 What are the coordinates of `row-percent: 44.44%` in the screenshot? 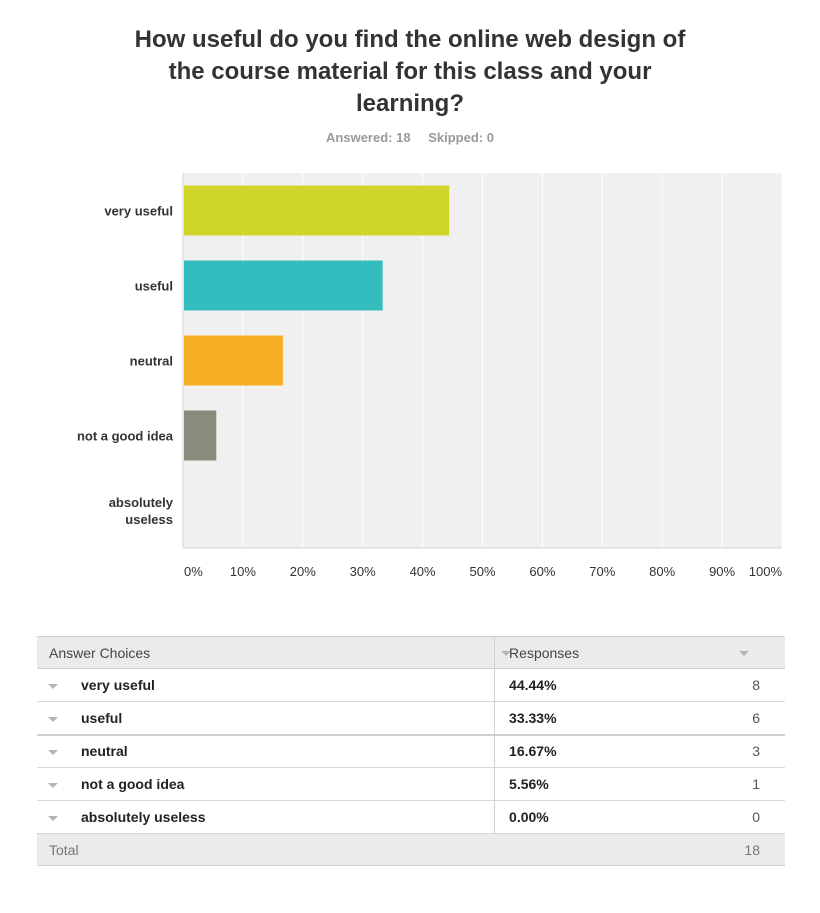 It's located at (533, 685).